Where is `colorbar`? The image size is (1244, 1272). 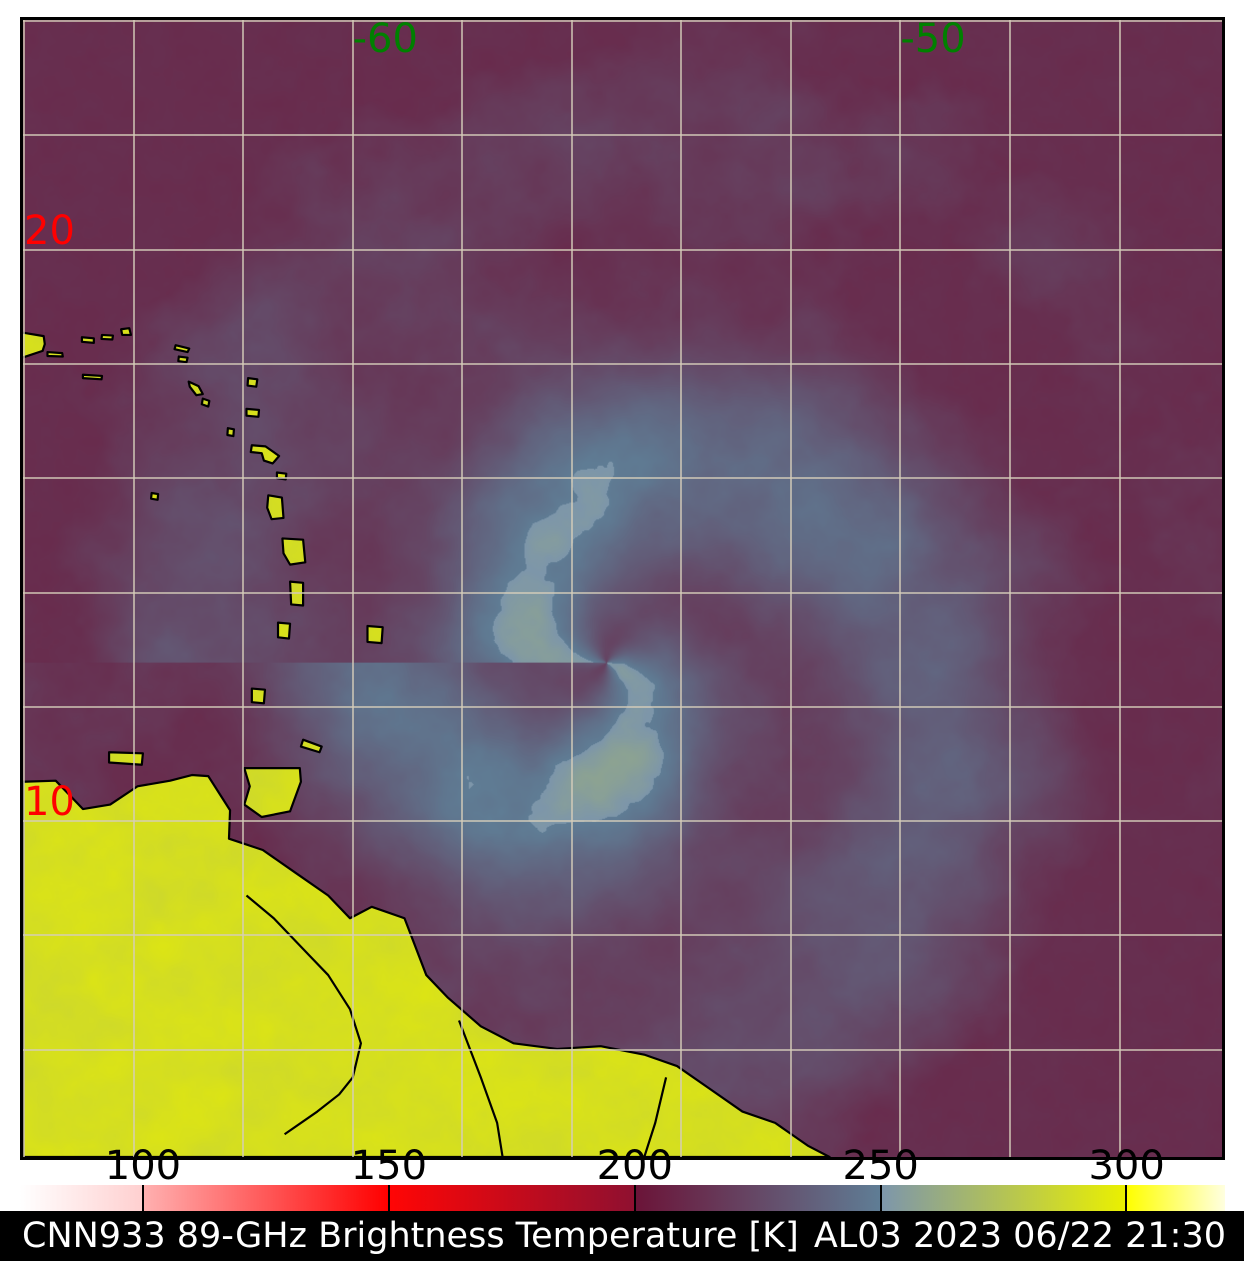
colorbar is located at coordinates (622, 1198).